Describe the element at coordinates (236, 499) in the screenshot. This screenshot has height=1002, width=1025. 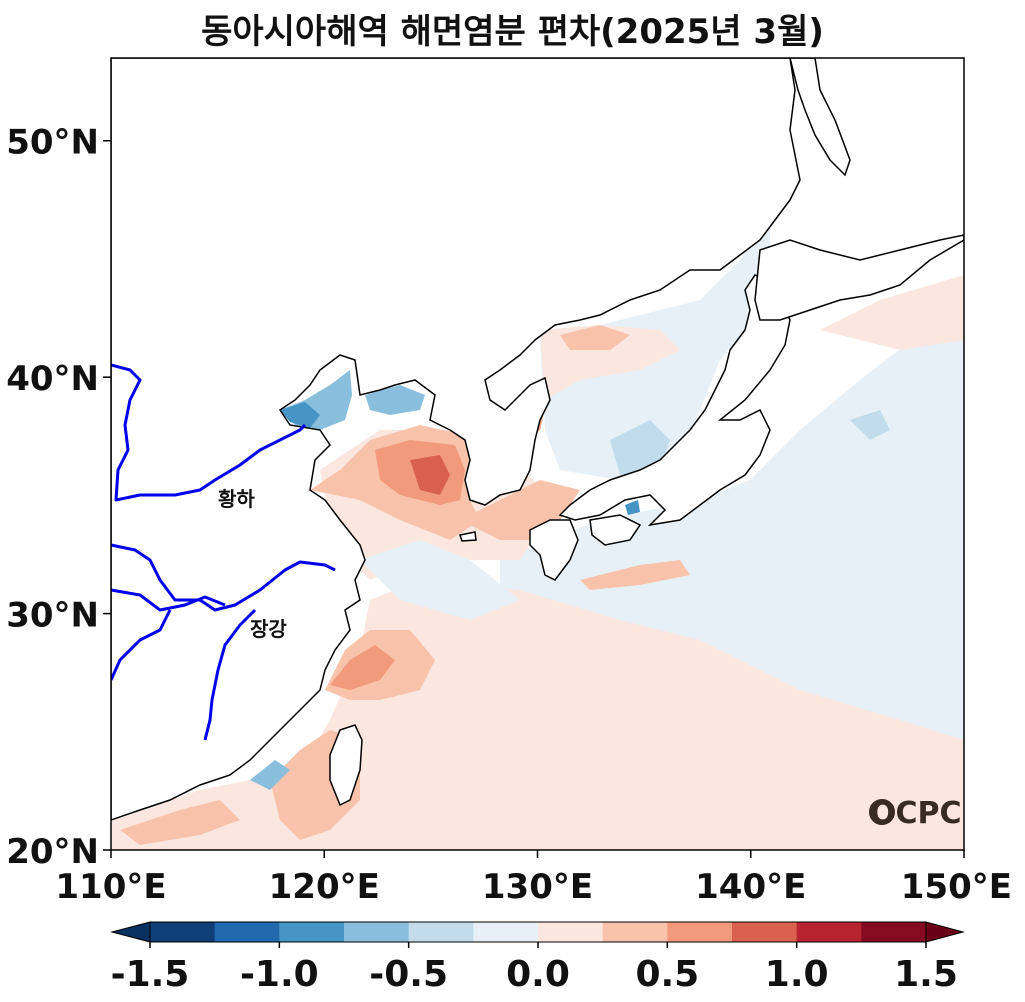
I see `river-label-huanghe: 황하` at that location.